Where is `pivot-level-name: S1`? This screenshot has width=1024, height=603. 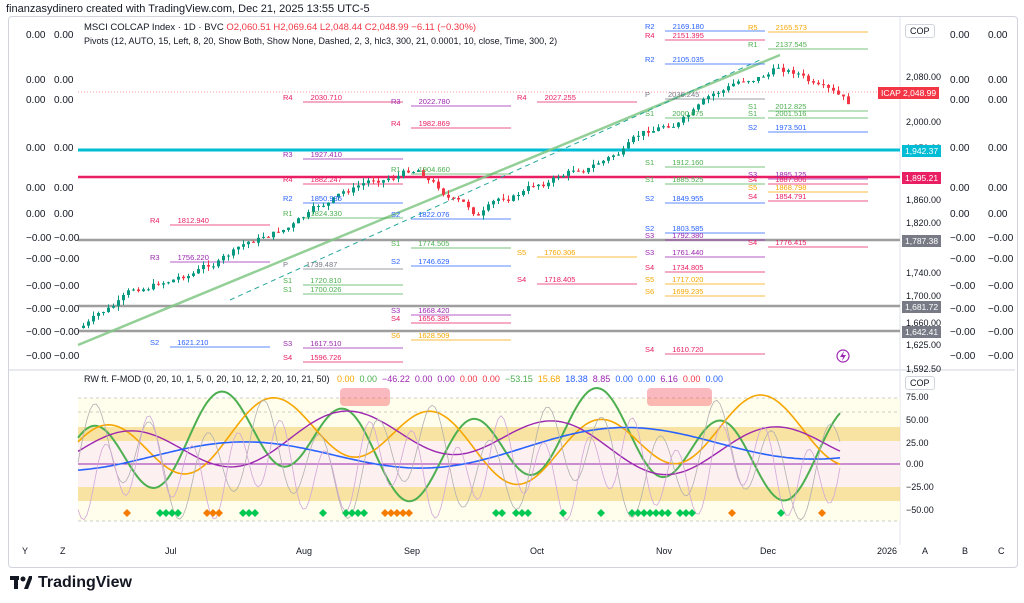 pivot-level-name: S1 is located at coordinates (396, 243).